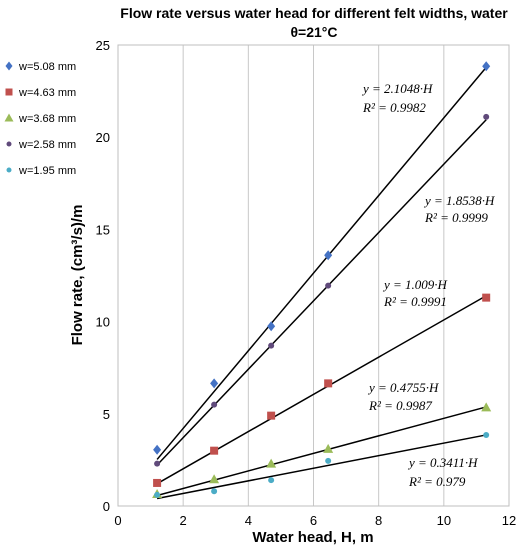 The image size is (519, 550). I want to click on x-tick-label: 10, so click(444, 520).